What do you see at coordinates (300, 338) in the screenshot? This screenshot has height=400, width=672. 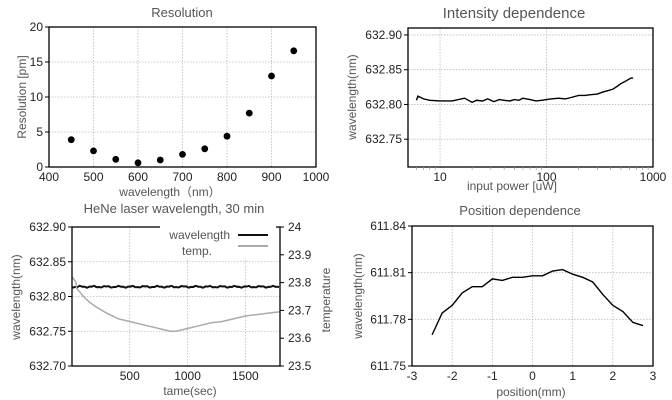 I see `y2-tick-label: 23.6` at bounding box center [300, 338].